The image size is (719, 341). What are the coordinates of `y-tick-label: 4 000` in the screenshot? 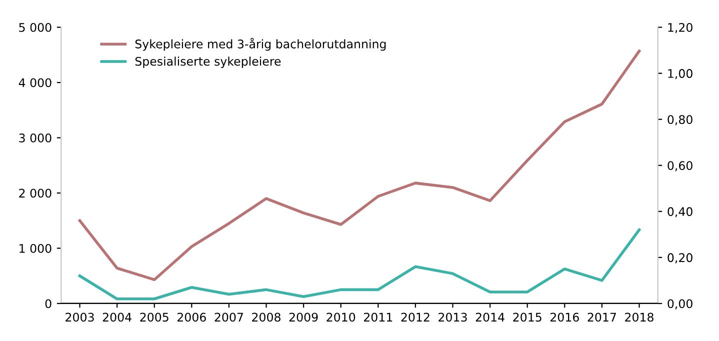 It's located at (35, 83).